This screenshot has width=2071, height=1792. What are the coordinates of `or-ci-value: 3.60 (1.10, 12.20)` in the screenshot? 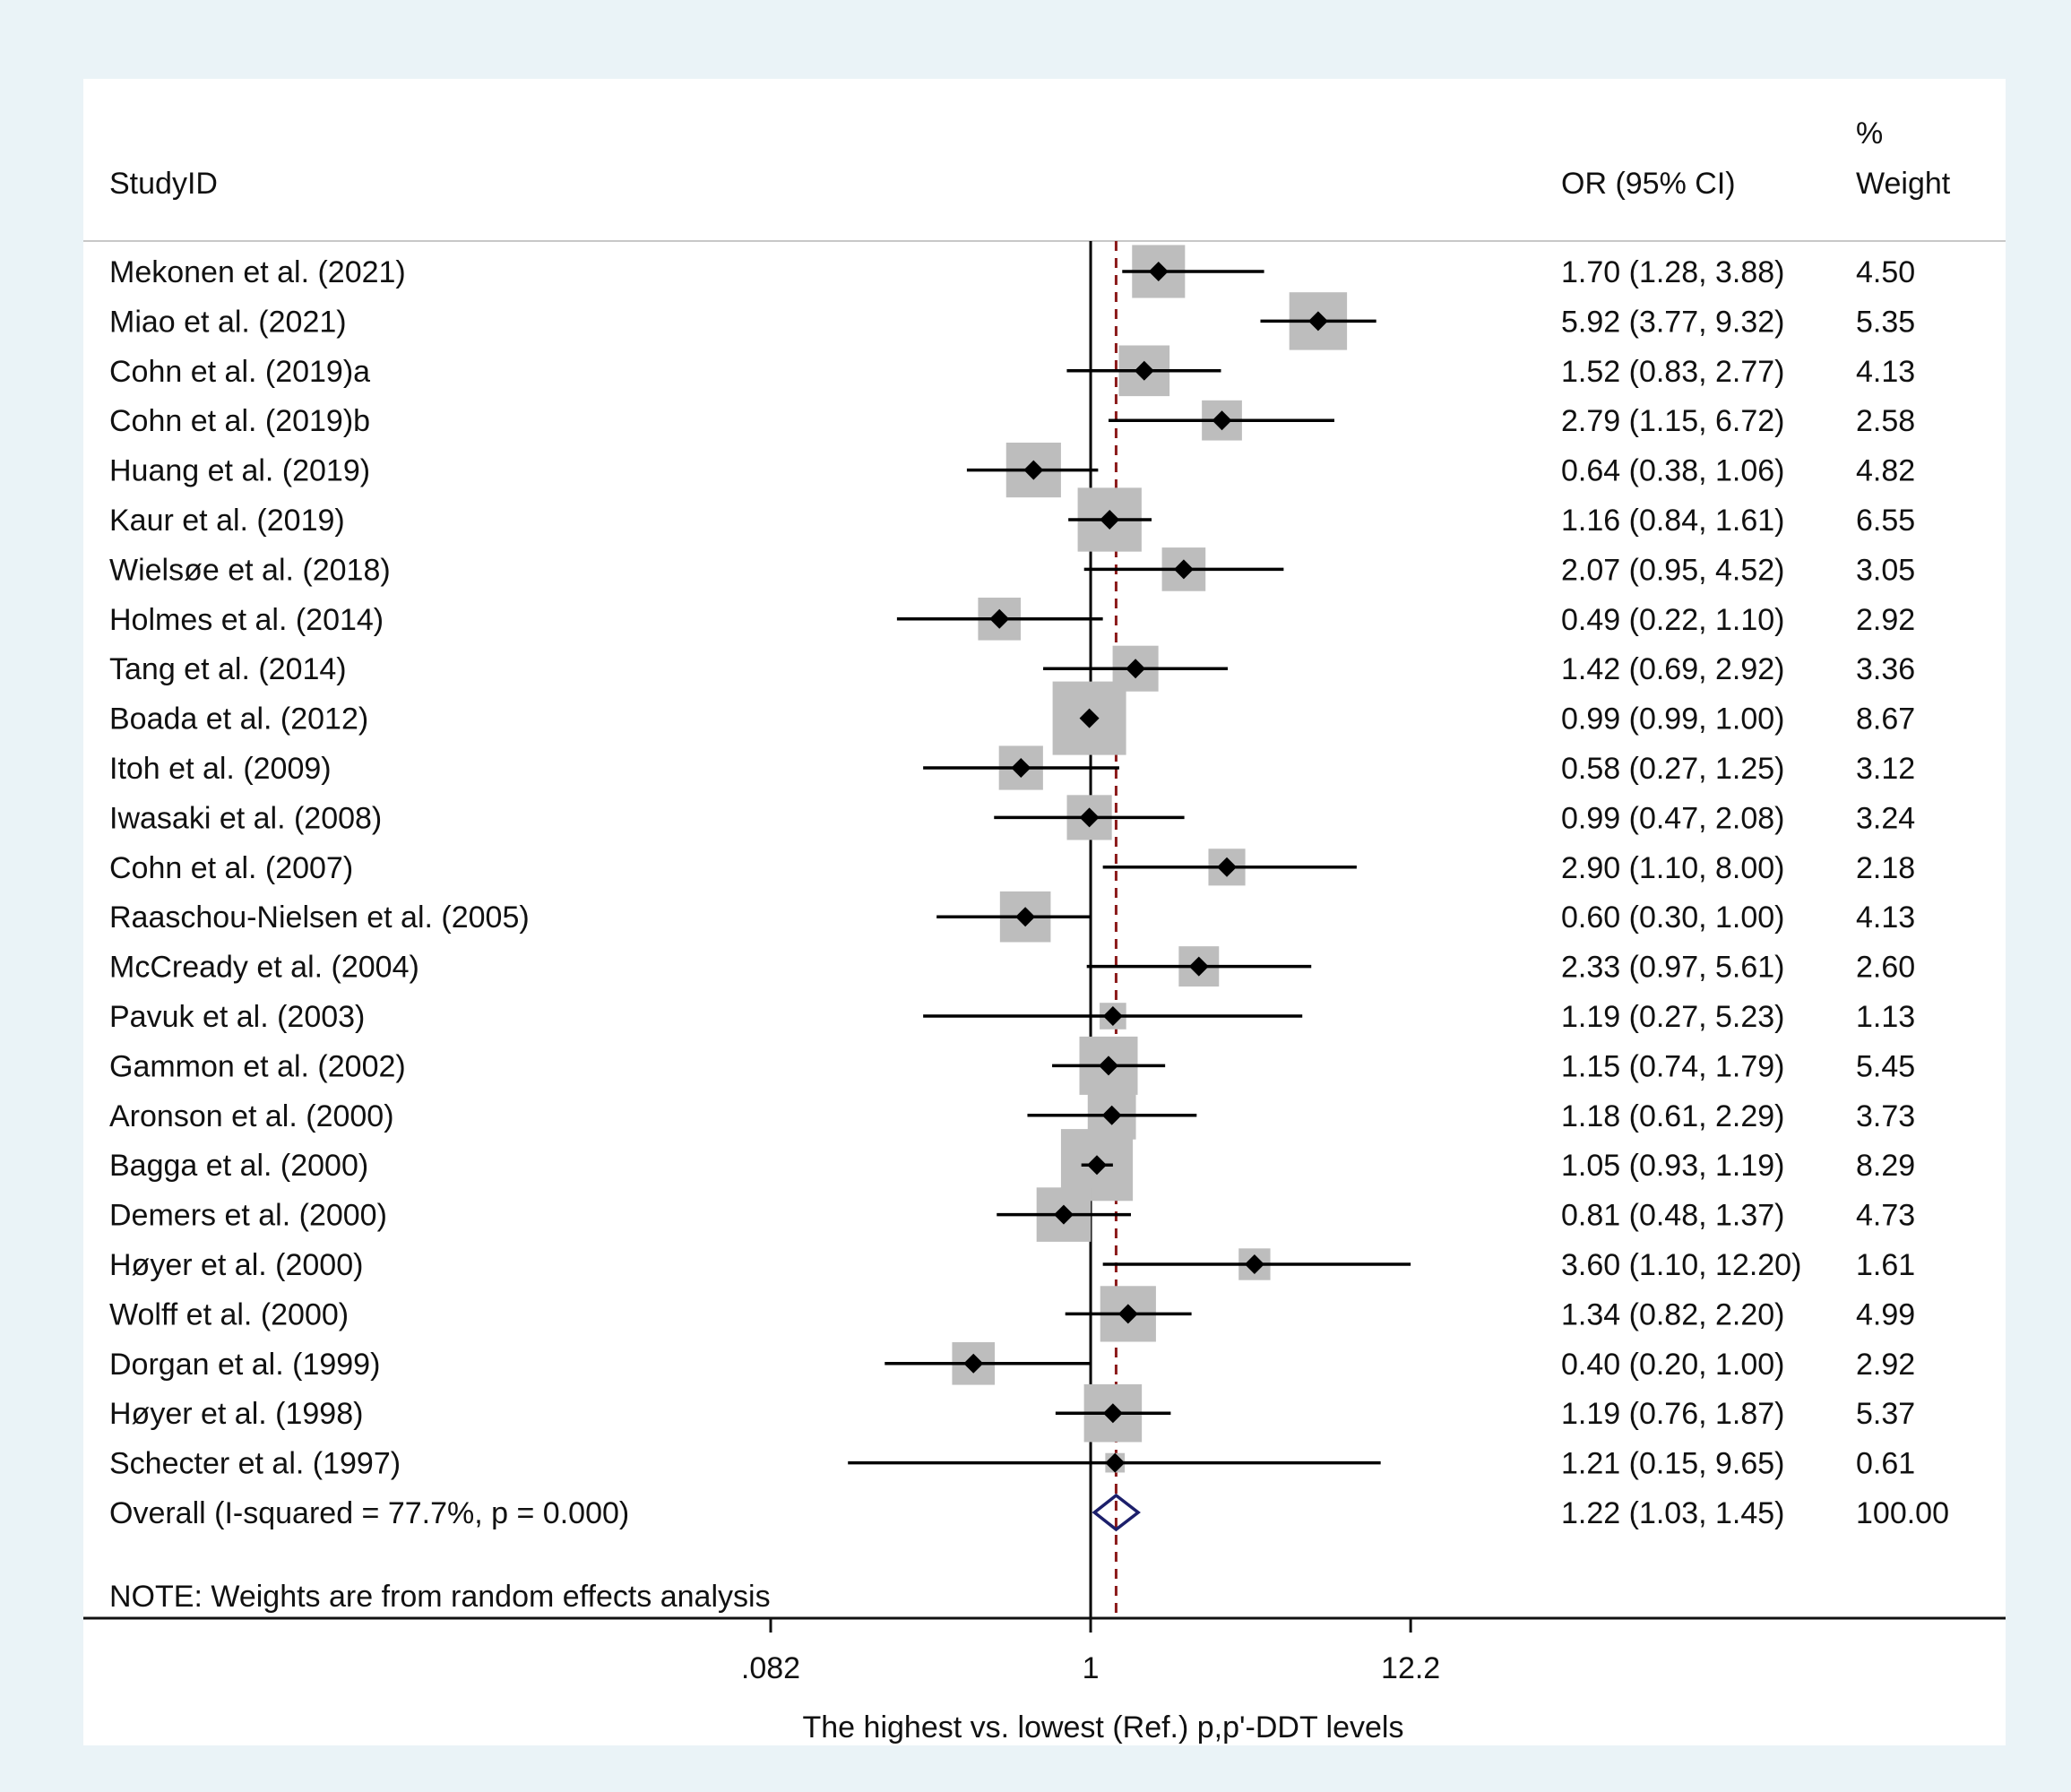 It's located at (1681, 1265).